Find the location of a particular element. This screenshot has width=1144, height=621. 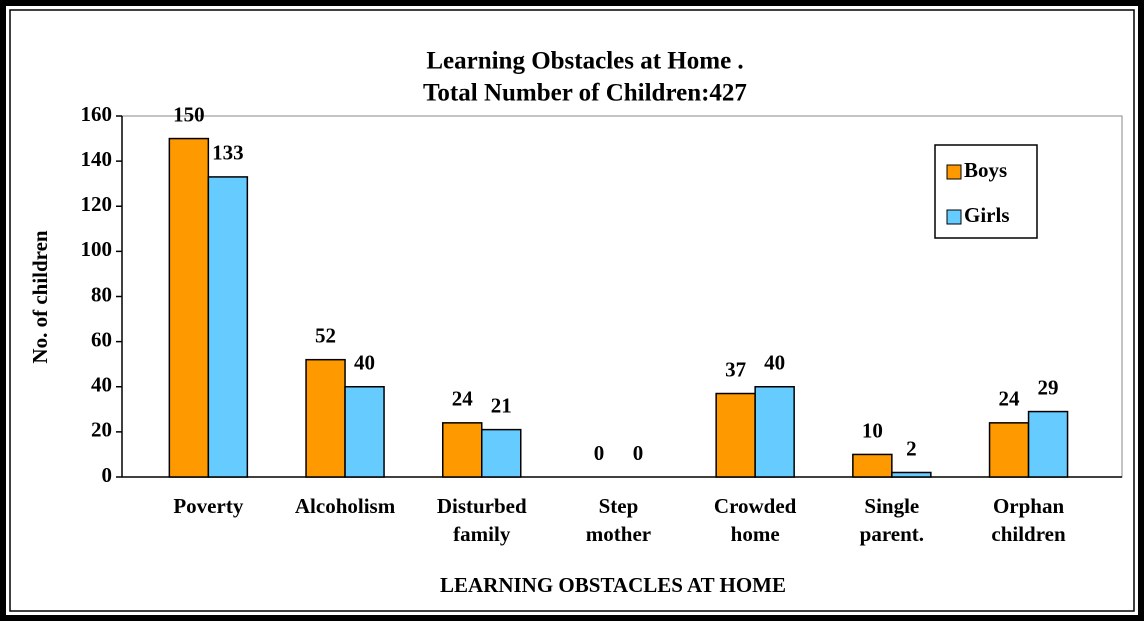

x-tick-label: Single parent. is located at coordinates (892, 520).